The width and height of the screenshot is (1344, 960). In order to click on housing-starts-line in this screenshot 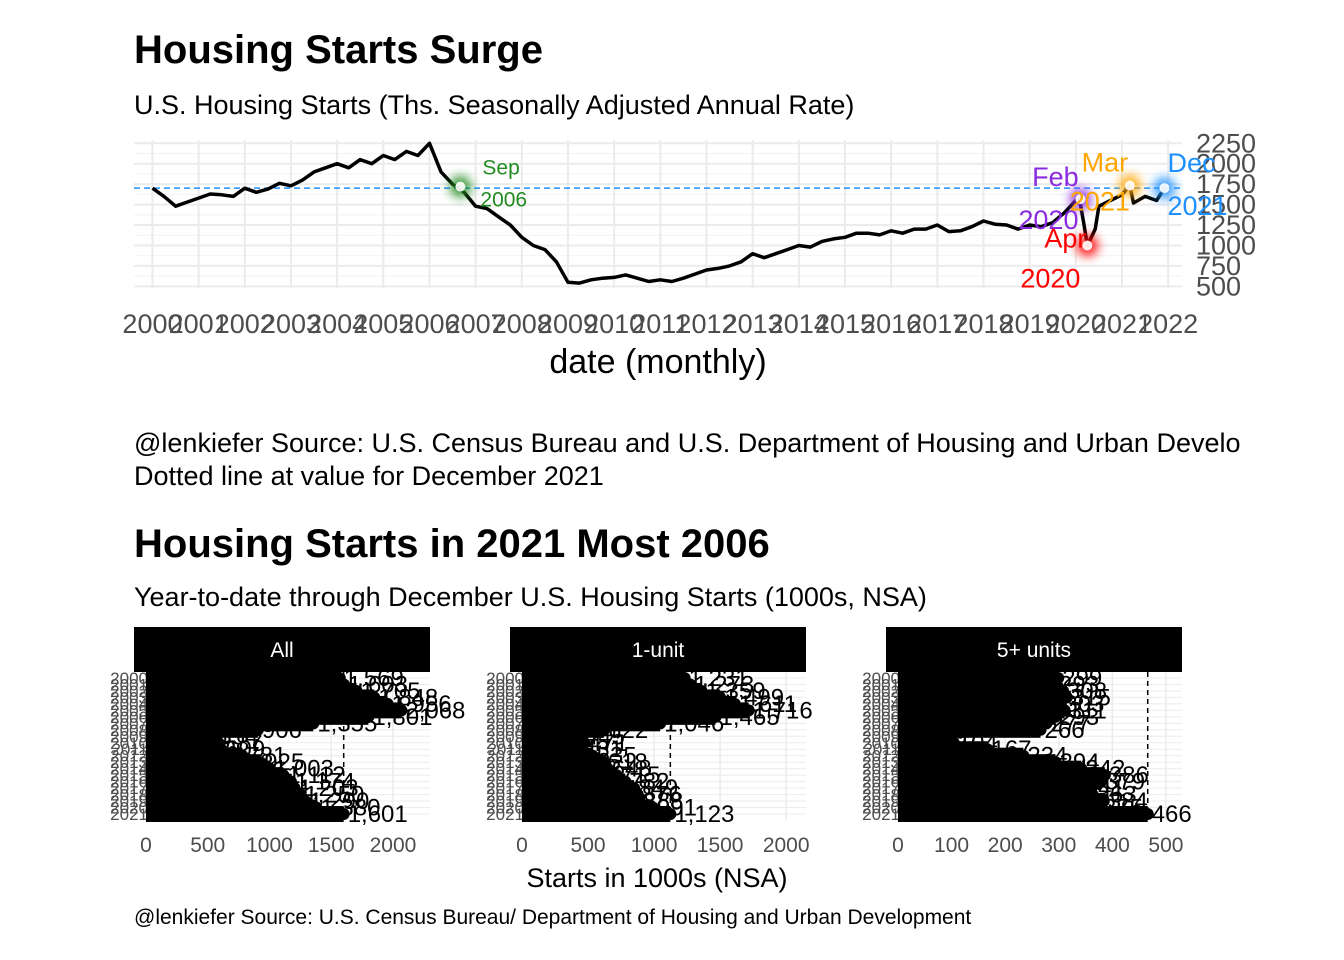, I will do `click(658, 213)`.